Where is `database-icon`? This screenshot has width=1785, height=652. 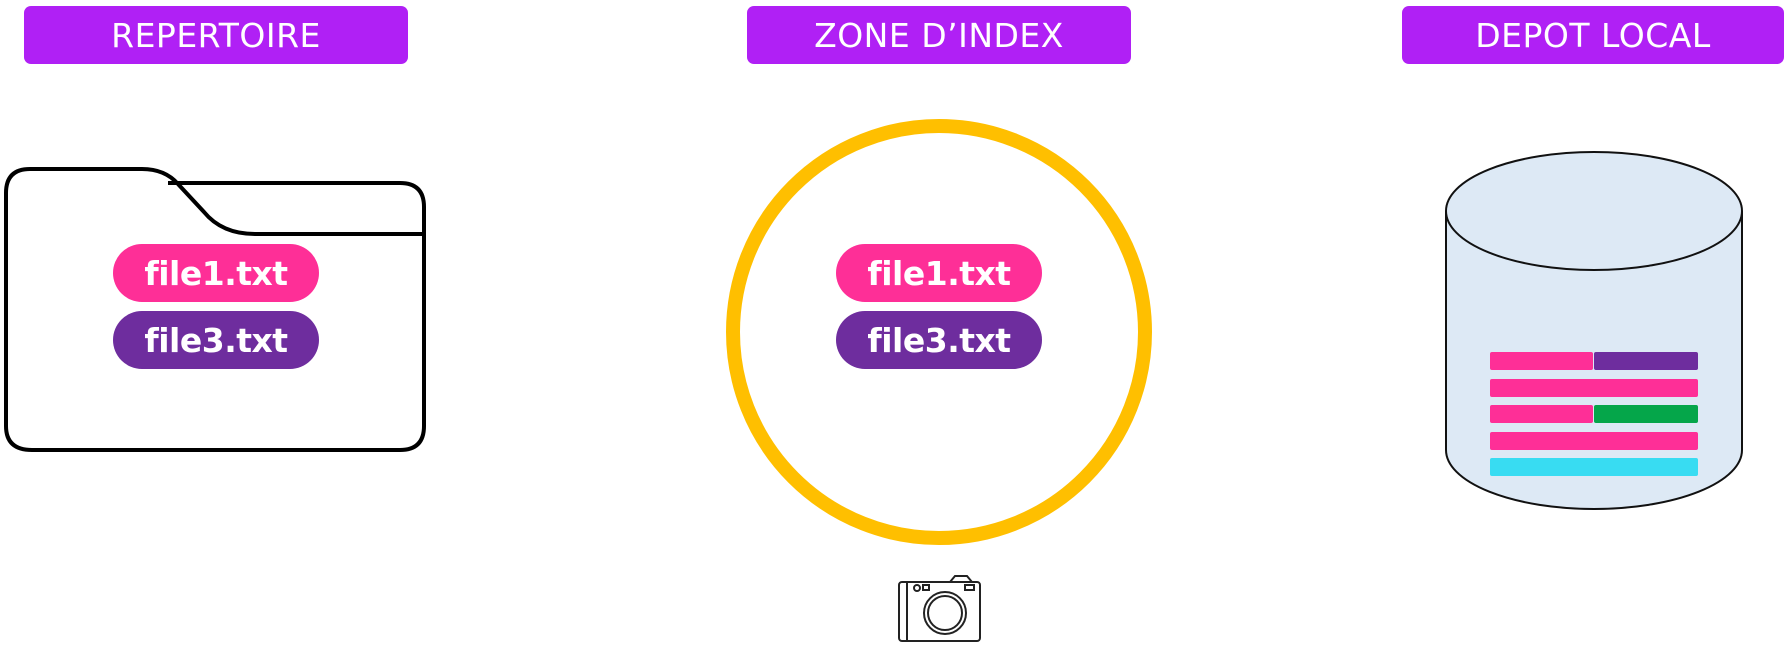
database-icon is located at coordinates (1594, 330).